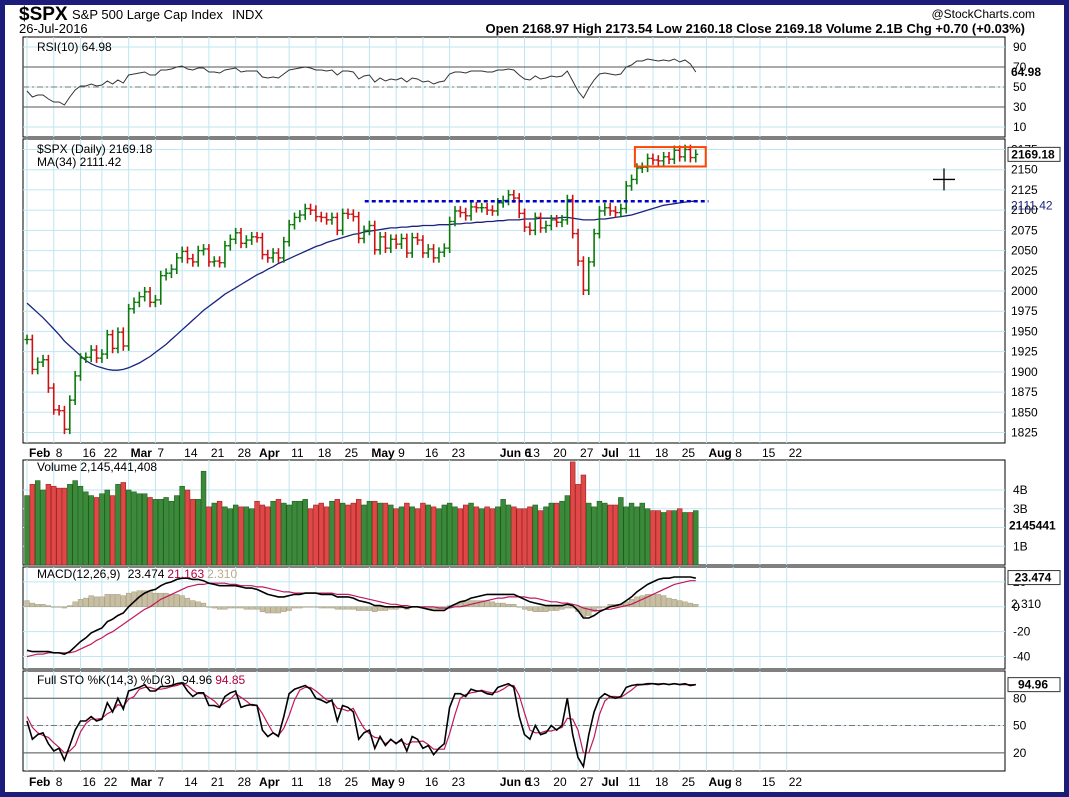 The height and width of the screenshot is (797, 1069). Describe the element at coordinates (769, 782) in the screenshot. I see `date-label-bottom-27: 15` at that location.